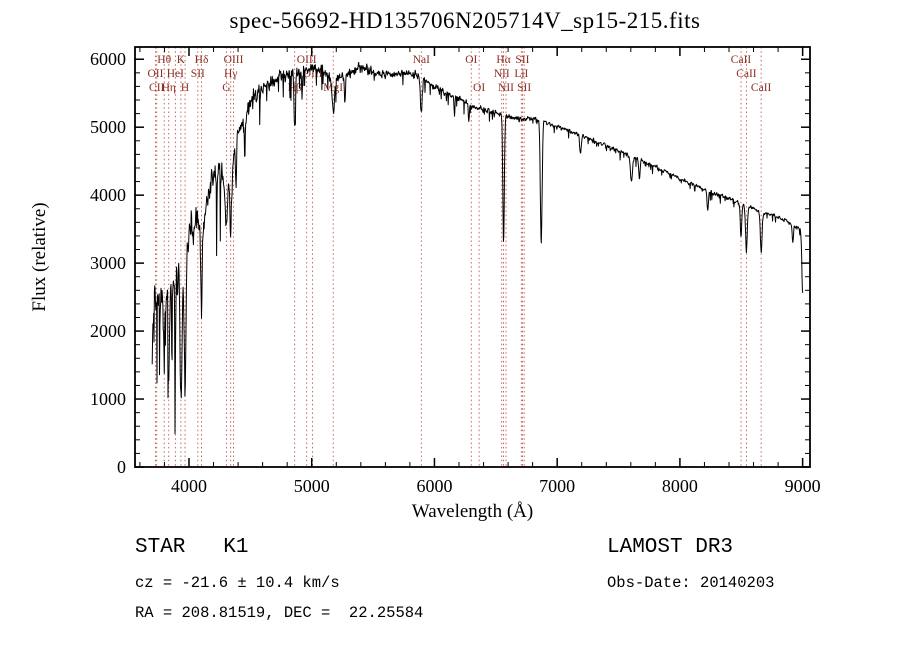  Describe the element at coordinates (333, 88) in the screenshot. I see `spectral-line-label: MgI` at that location.